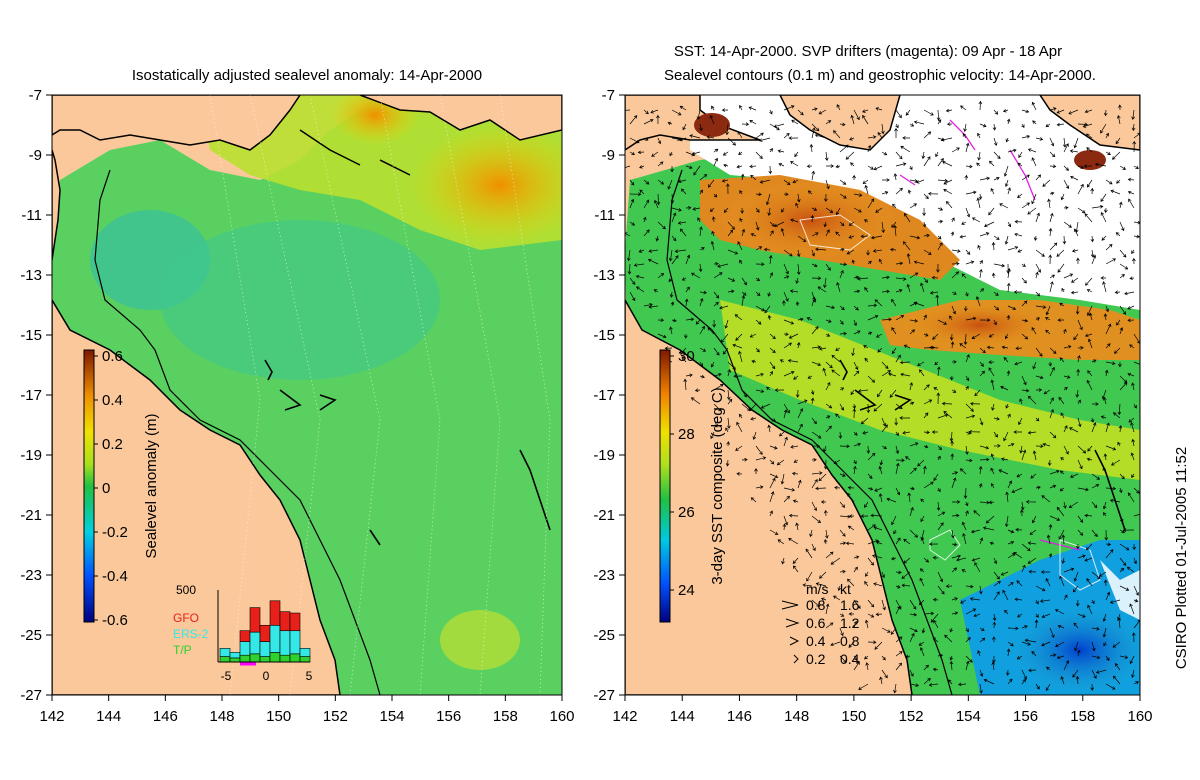 This screenshot has width=1200, height=780. Describe the element at coordinates (853, 716) in the screenshot. I see `right-xtick-label: 150` at that location.